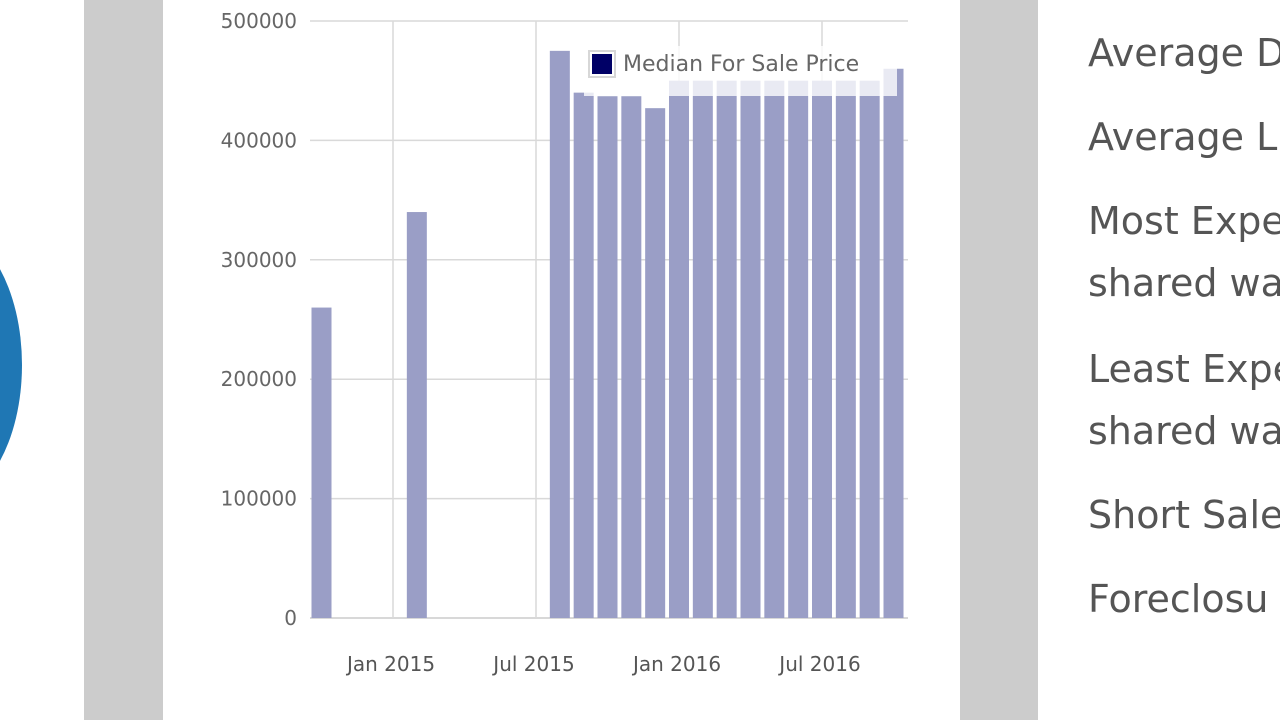  I want to click on stat-average-listing: Average L, so click(1183, 137).